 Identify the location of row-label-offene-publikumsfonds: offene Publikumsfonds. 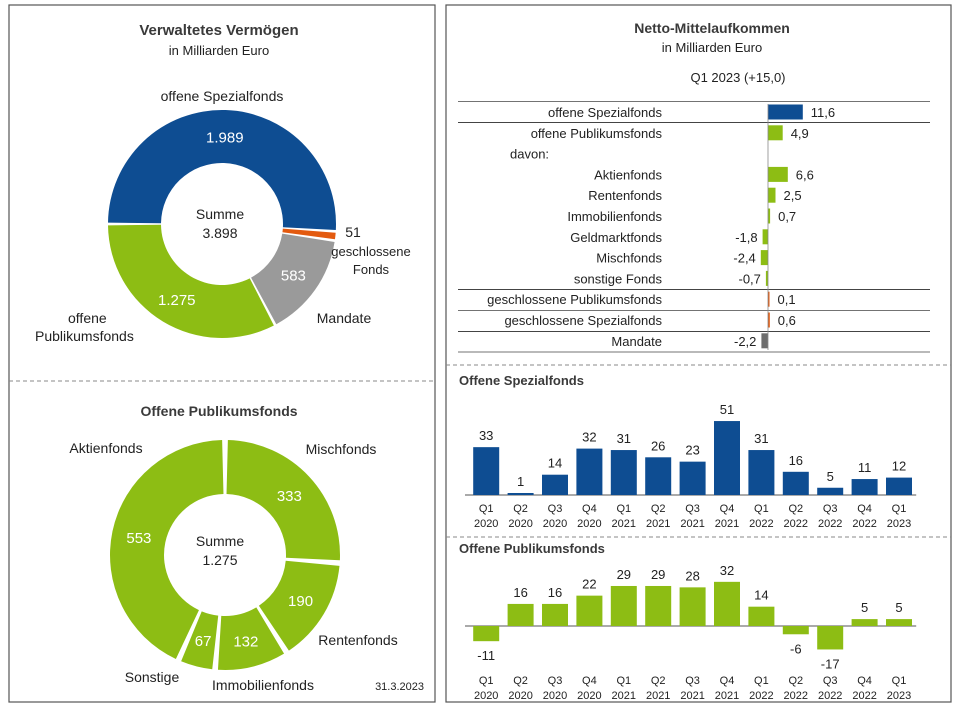
(597, 133).